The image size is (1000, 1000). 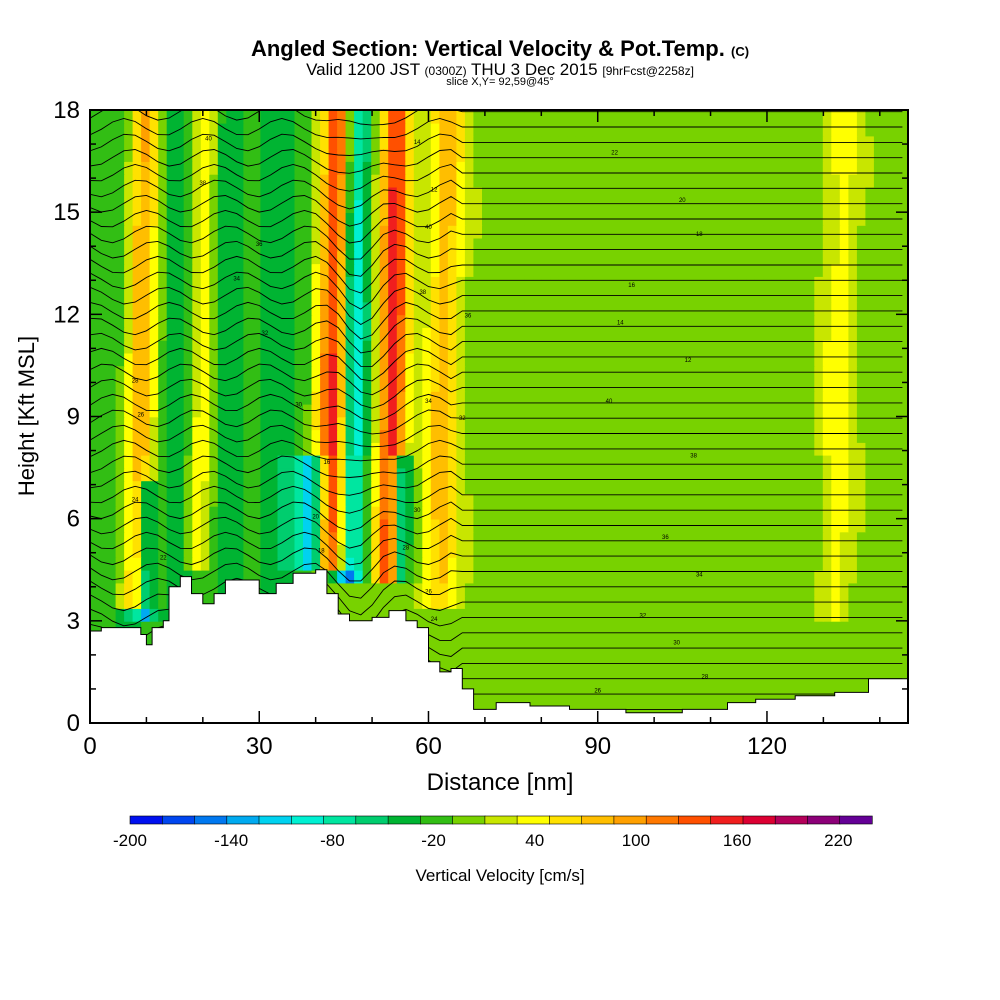 I want to click on theta-label: 36, so click(x=259, y=245).